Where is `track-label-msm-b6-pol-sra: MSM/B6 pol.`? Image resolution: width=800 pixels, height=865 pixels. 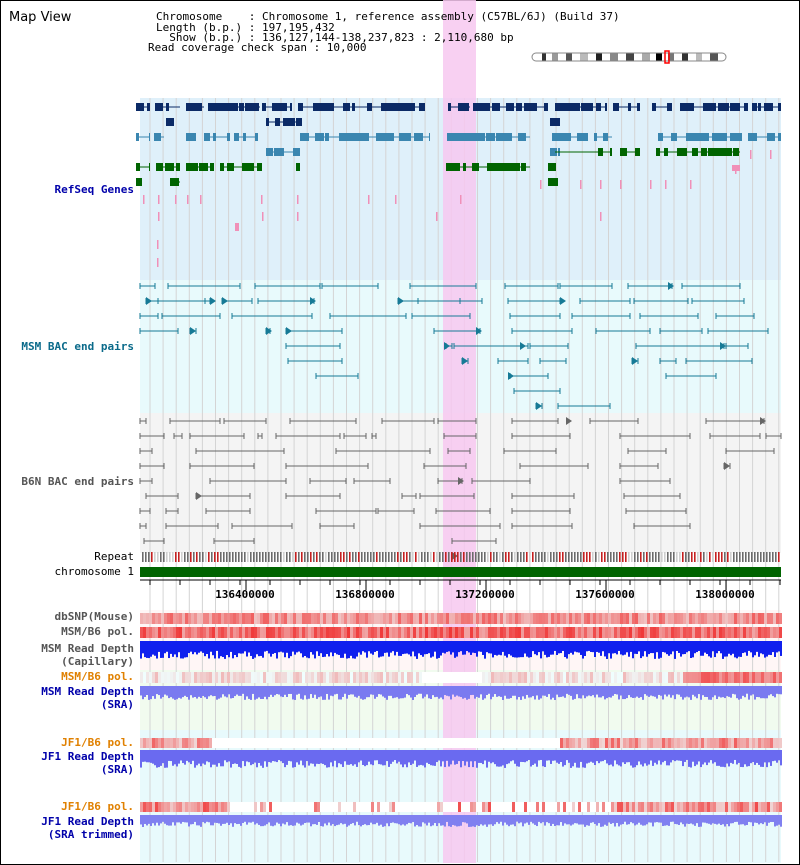
track-label-msm-b6-pol-sra: MSM/B6 pol. is located at coordinates (97, 676).